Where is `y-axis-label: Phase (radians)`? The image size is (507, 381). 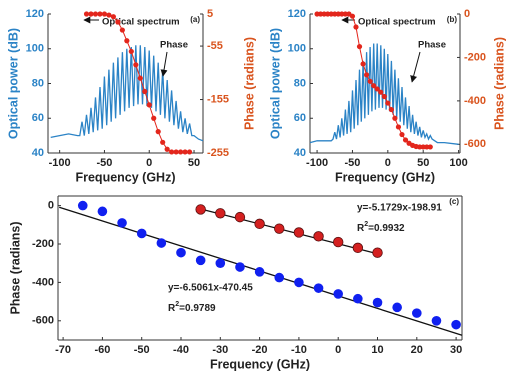 y-axis-label: Phase (radians) is located at coordinates (15, 267).